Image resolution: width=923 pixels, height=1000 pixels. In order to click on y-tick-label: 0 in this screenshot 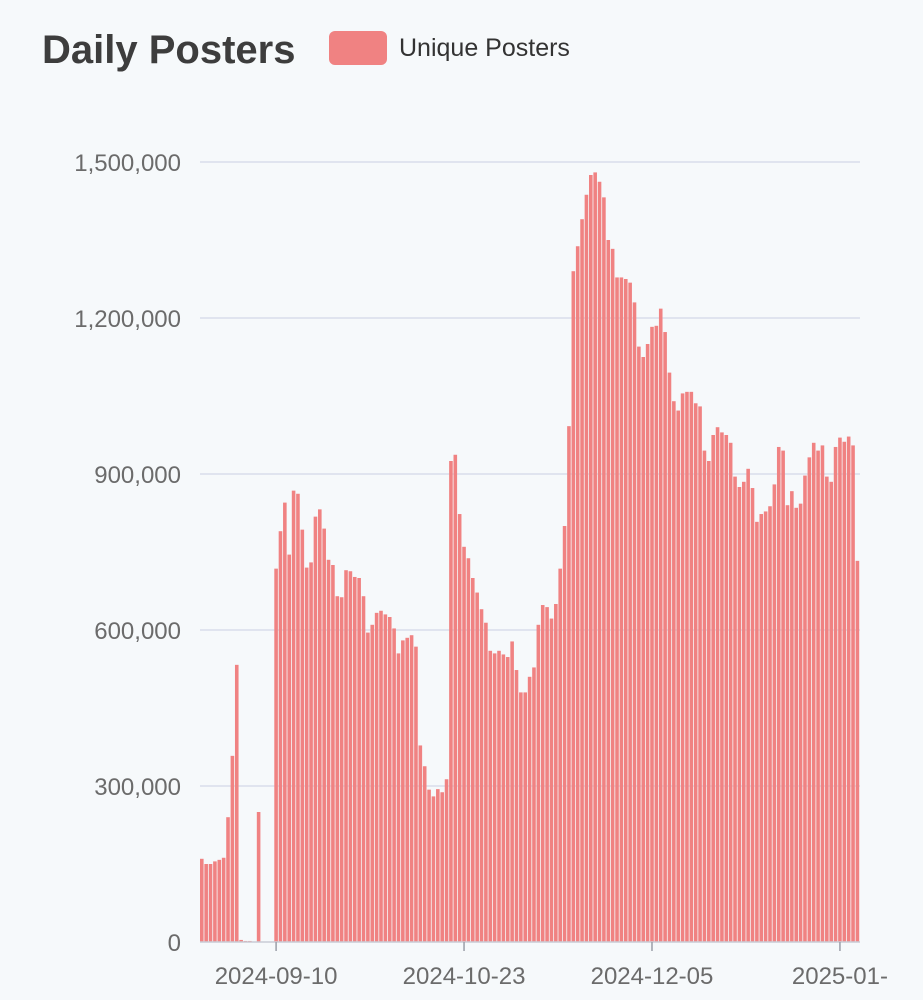, I will do `click(174, 943)`.